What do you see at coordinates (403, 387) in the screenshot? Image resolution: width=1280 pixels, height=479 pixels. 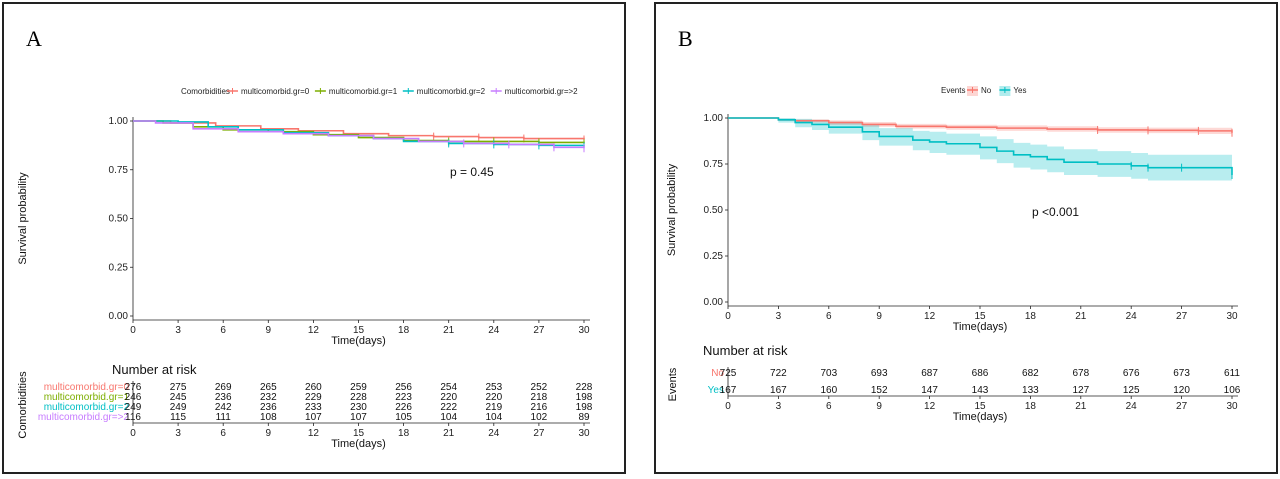 I see `risk-value: 256` at bounding box center [403, 387].